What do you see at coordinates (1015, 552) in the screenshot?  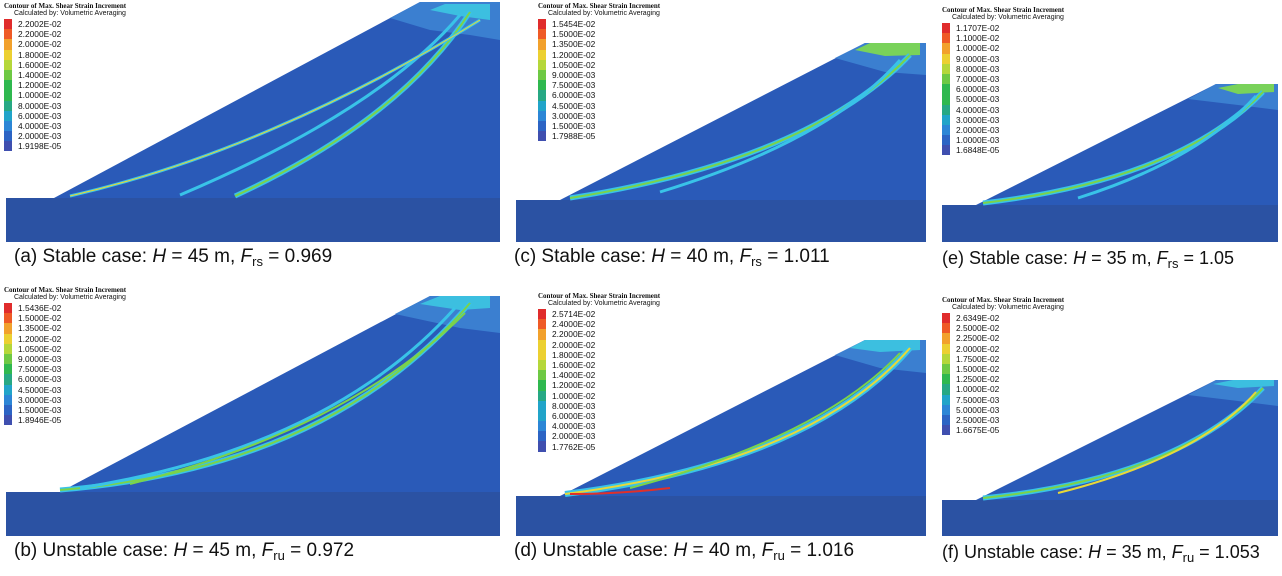 I see `caption-prefix: (f) Unstable case:` at bounding box center [1015, 552].